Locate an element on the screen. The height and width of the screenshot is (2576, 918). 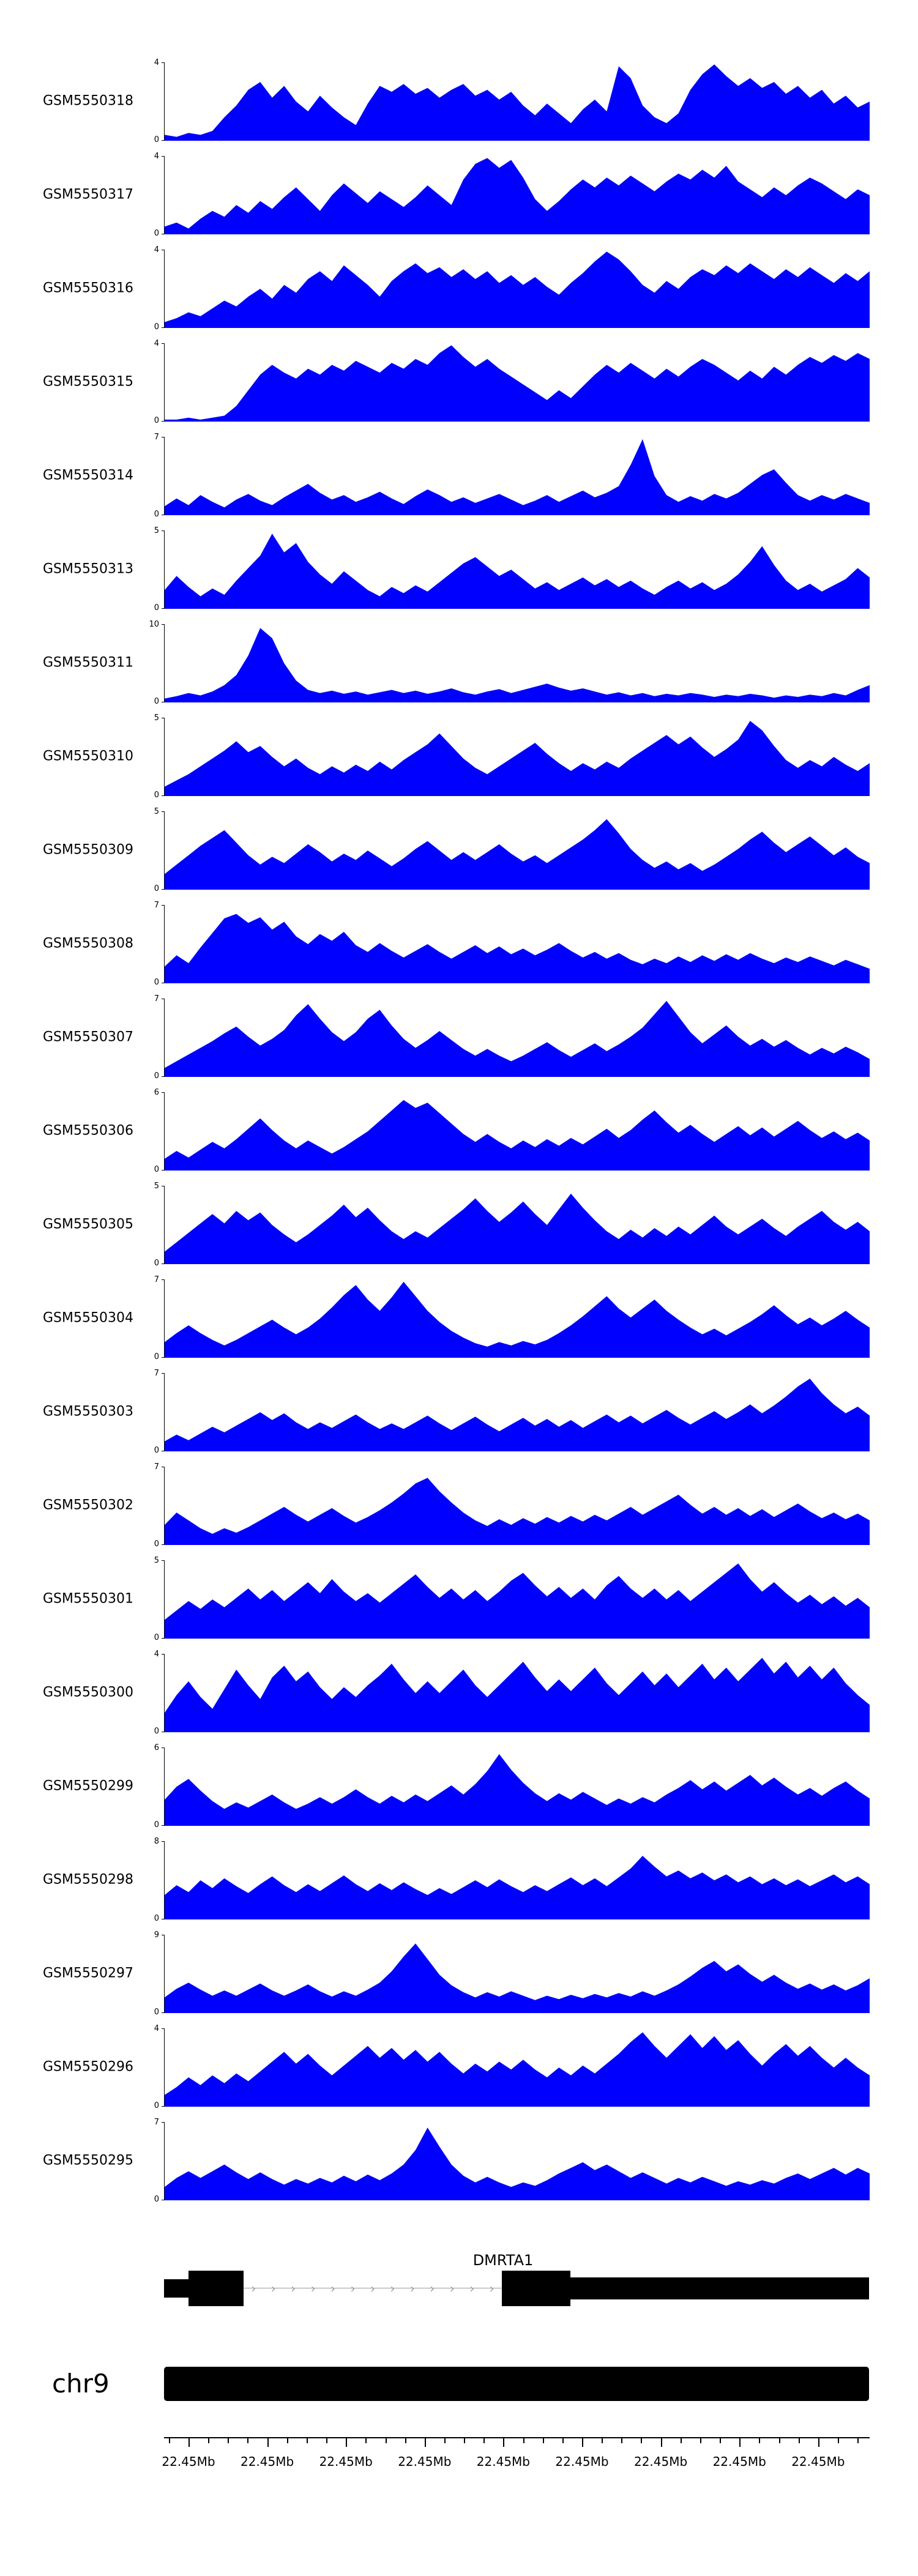
track-row: GSM5550301 5 0 is located at coordinates (459, 1599).